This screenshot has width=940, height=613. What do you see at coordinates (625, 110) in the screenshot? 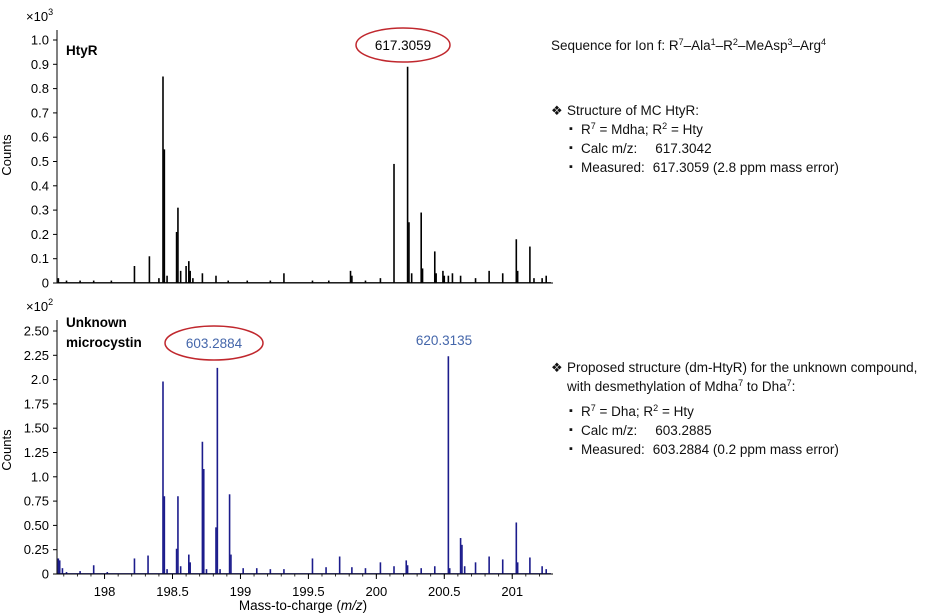
I see `htyr-structure-header: ❖ Structure of MC HtyR:` at bounding box center [625, 110].